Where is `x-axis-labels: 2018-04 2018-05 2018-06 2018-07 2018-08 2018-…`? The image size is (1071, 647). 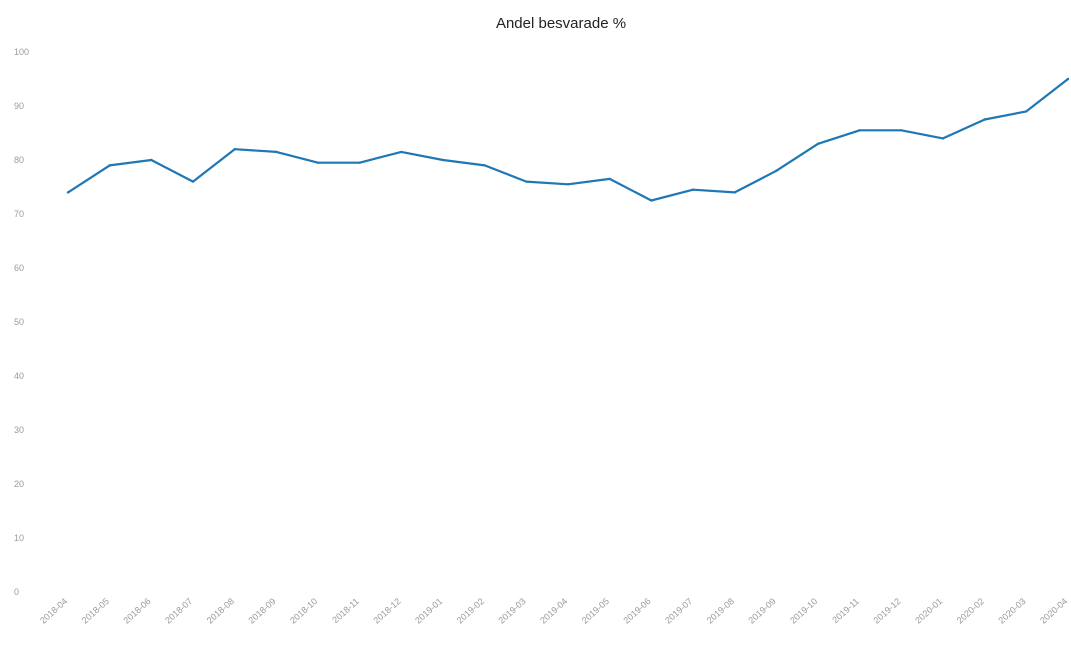
x-axis-labels: 2018-04 2018-05 2018-06 2018-07 2018-08 2018-… is located at coordinates (553, 611).